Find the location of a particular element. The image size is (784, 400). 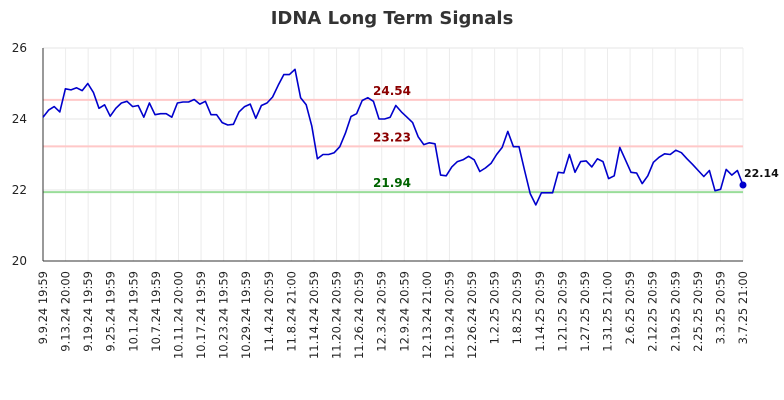

x-tick-label: 10.11.24 20:00 is located at coordinates (178, 315).